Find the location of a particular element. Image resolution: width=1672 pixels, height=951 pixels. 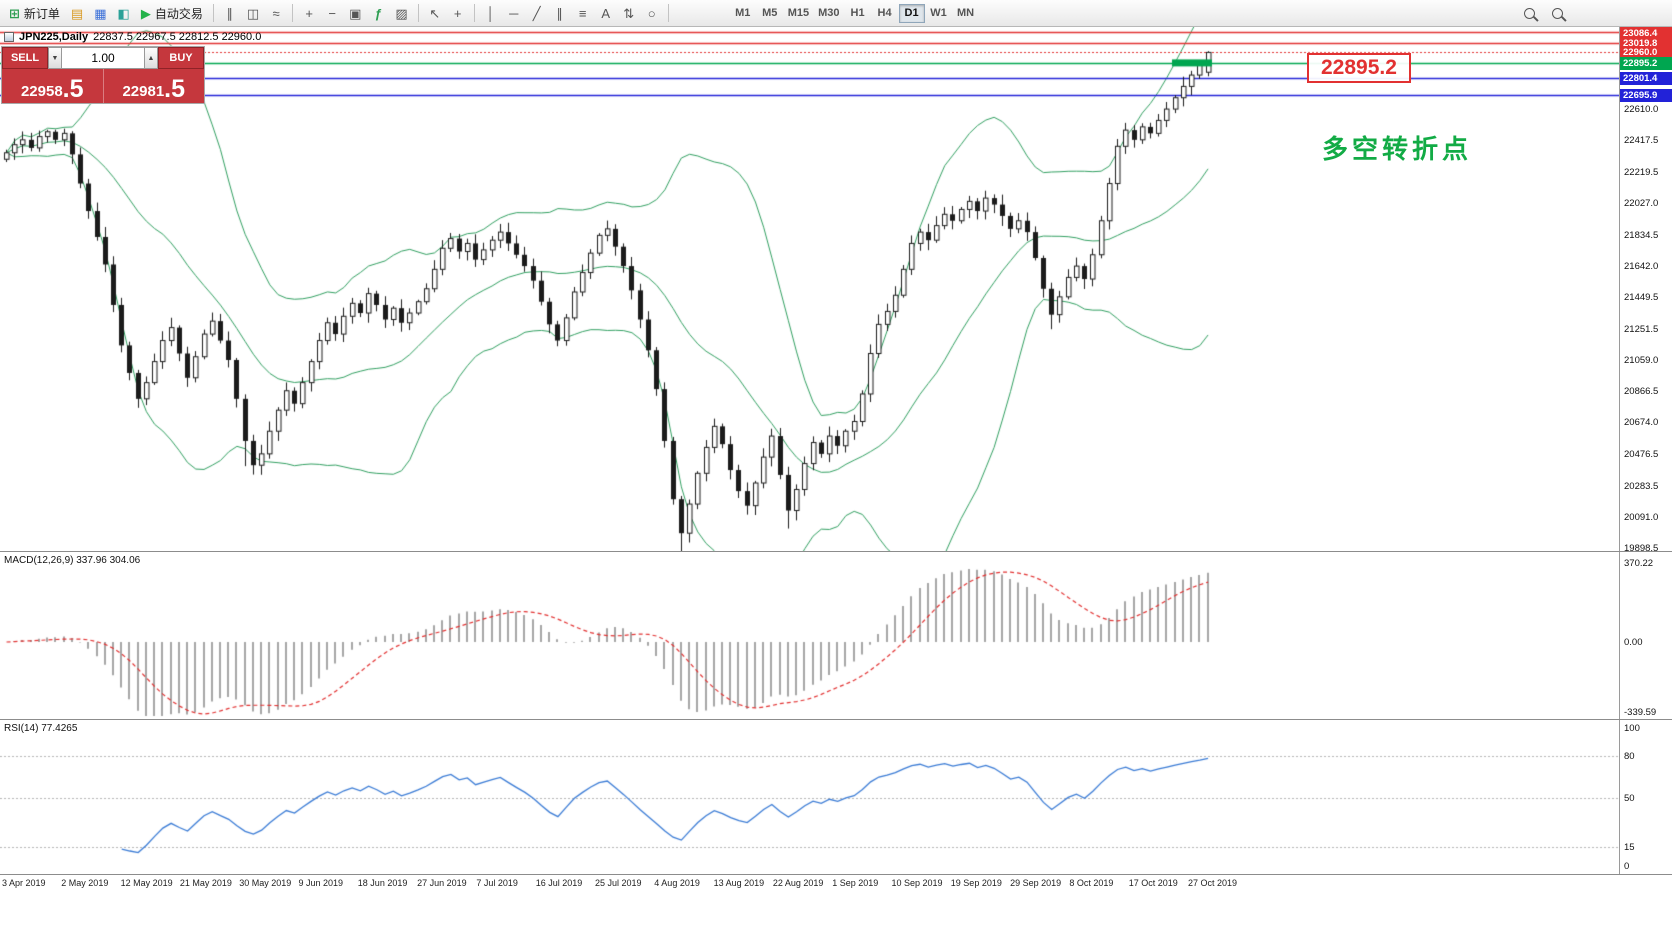

line-chart-icon: ≈ is located at coordinates (276, 13).